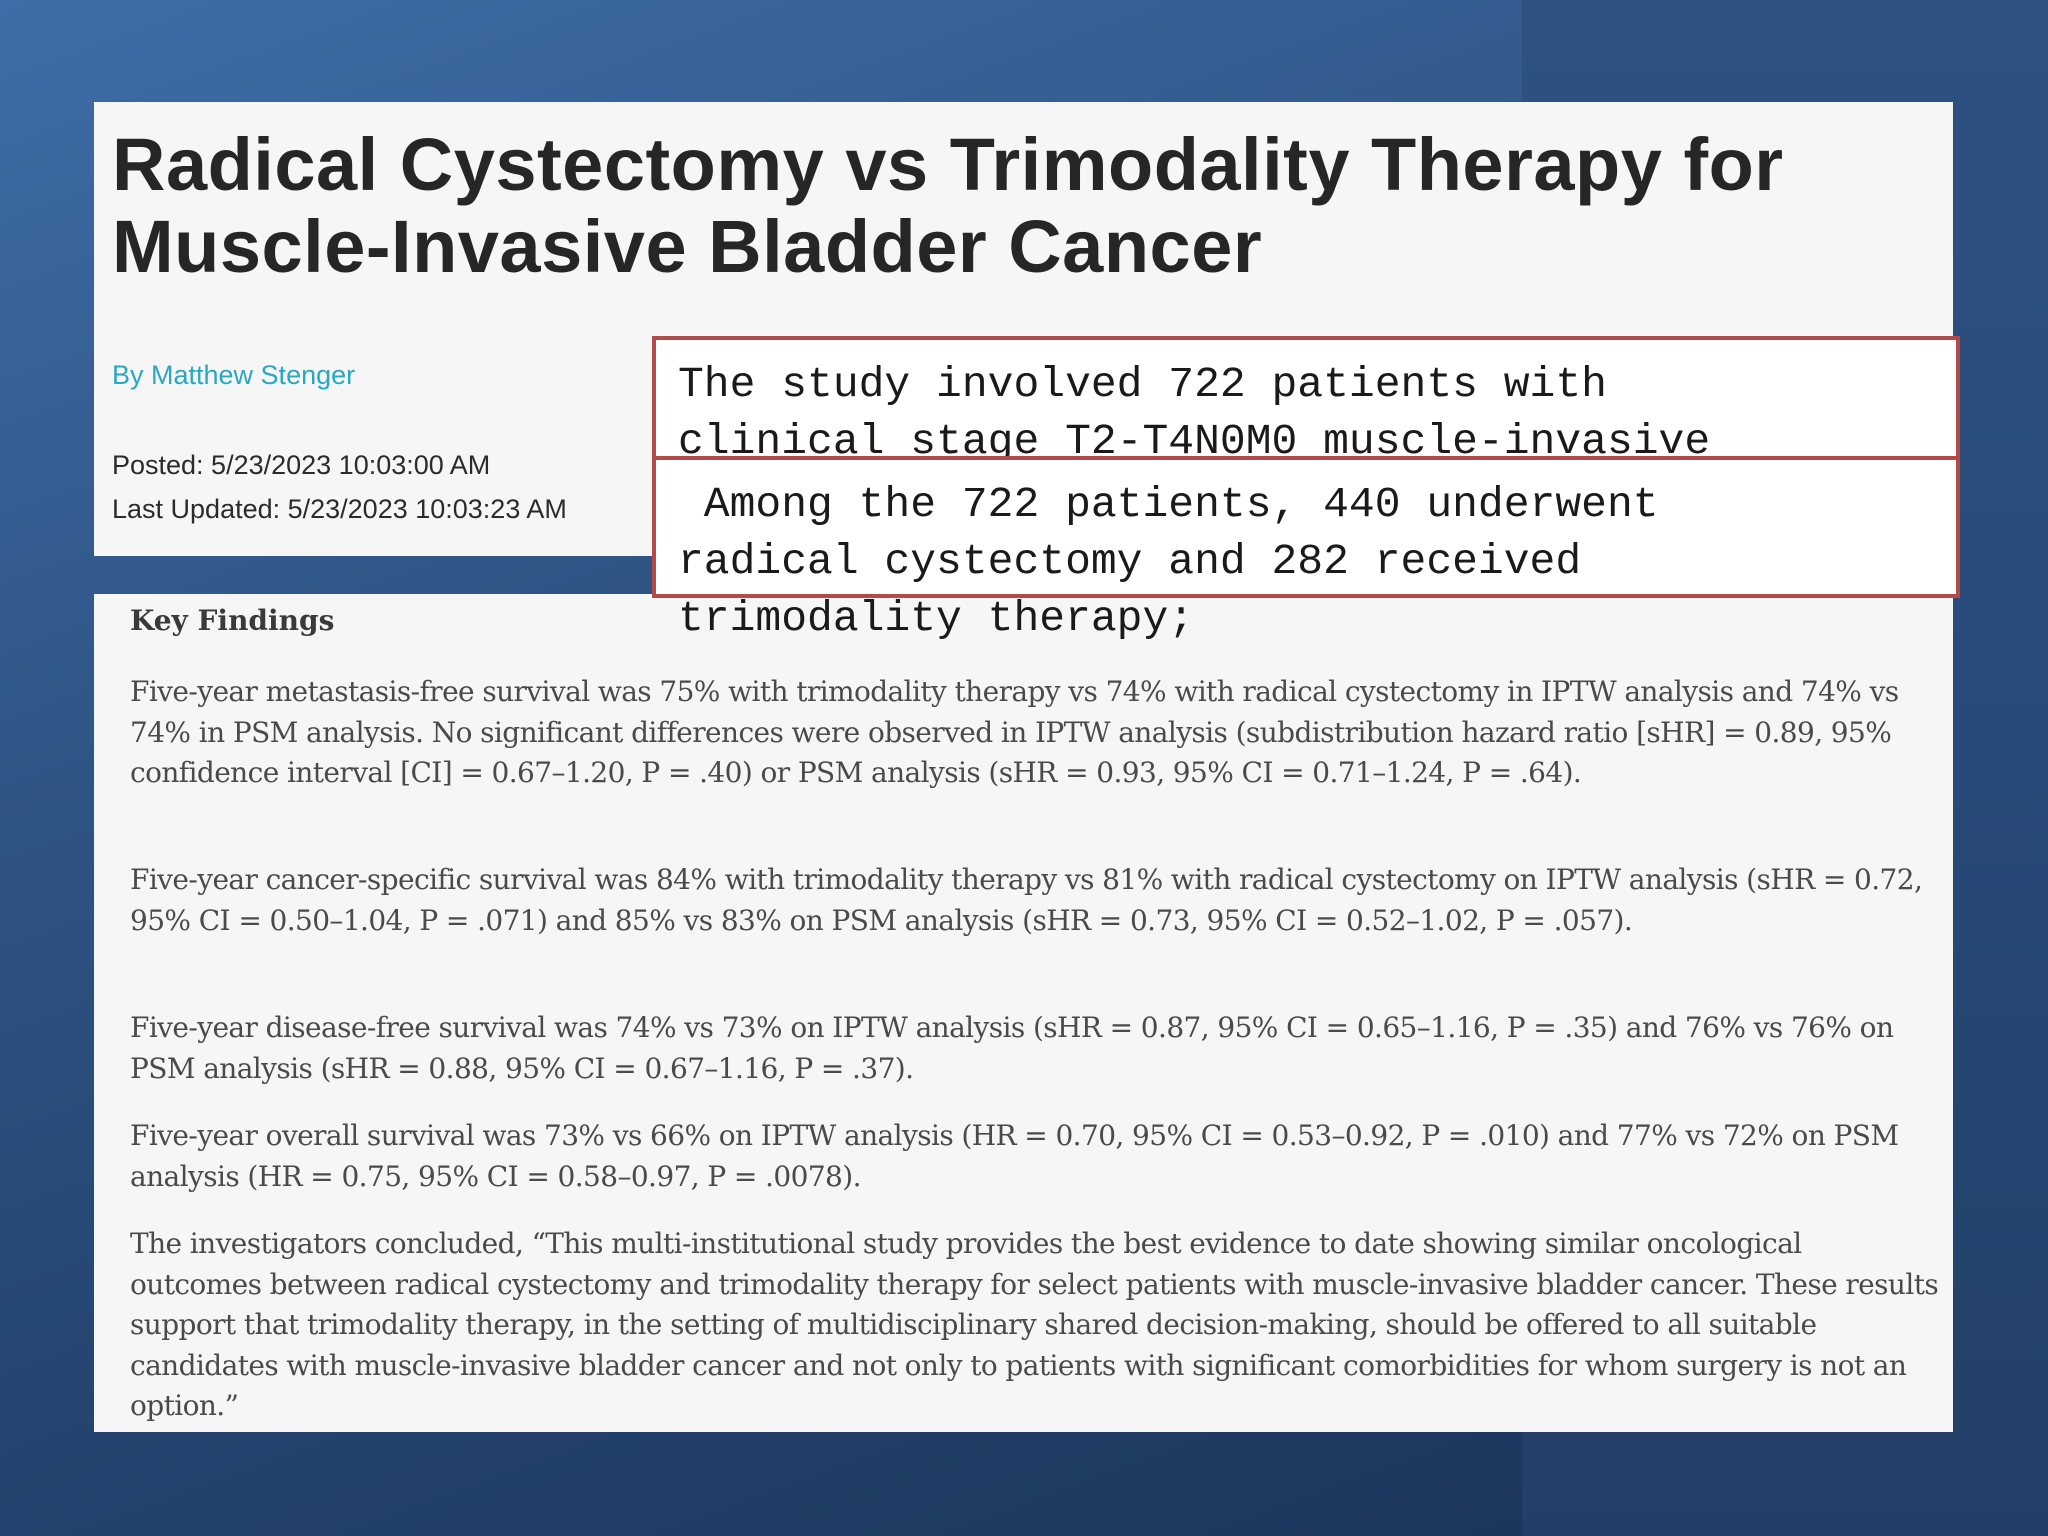 Image resolution: width=2048 pixels, height=1536 pixels. Describe the element at coordinates (234, 375) in the screenshot. I see `author-link: By Matthew Stenger` at that location.